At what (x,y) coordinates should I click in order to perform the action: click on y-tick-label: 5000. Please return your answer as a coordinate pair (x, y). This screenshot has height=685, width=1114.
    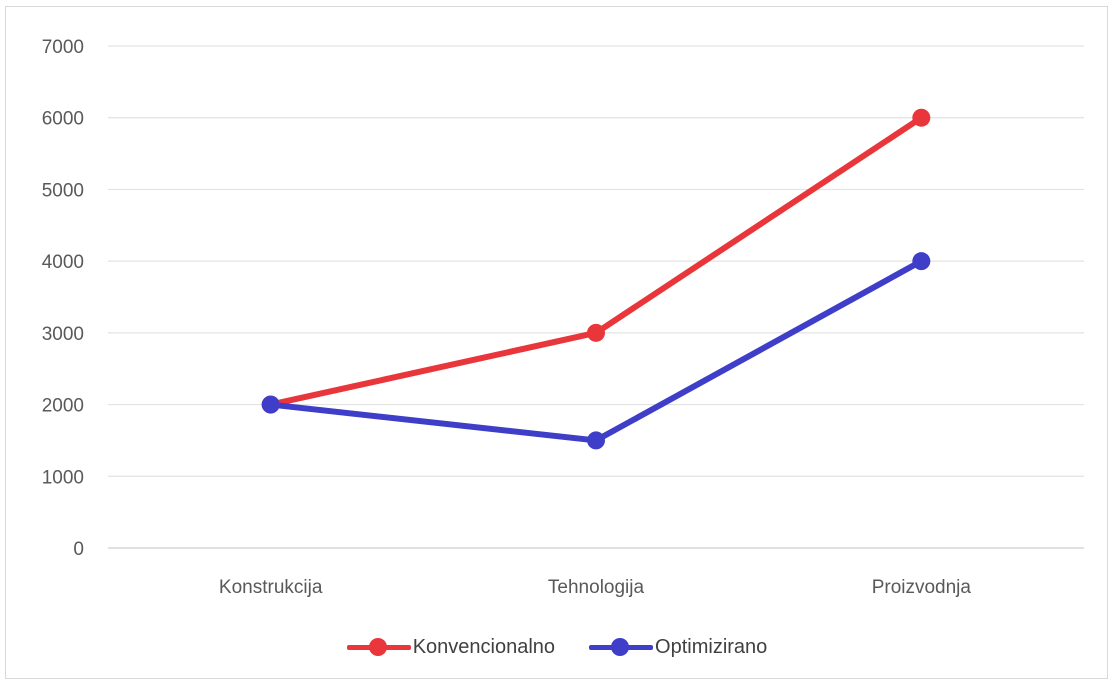
    Looking at the image, I should click on (63, 190).